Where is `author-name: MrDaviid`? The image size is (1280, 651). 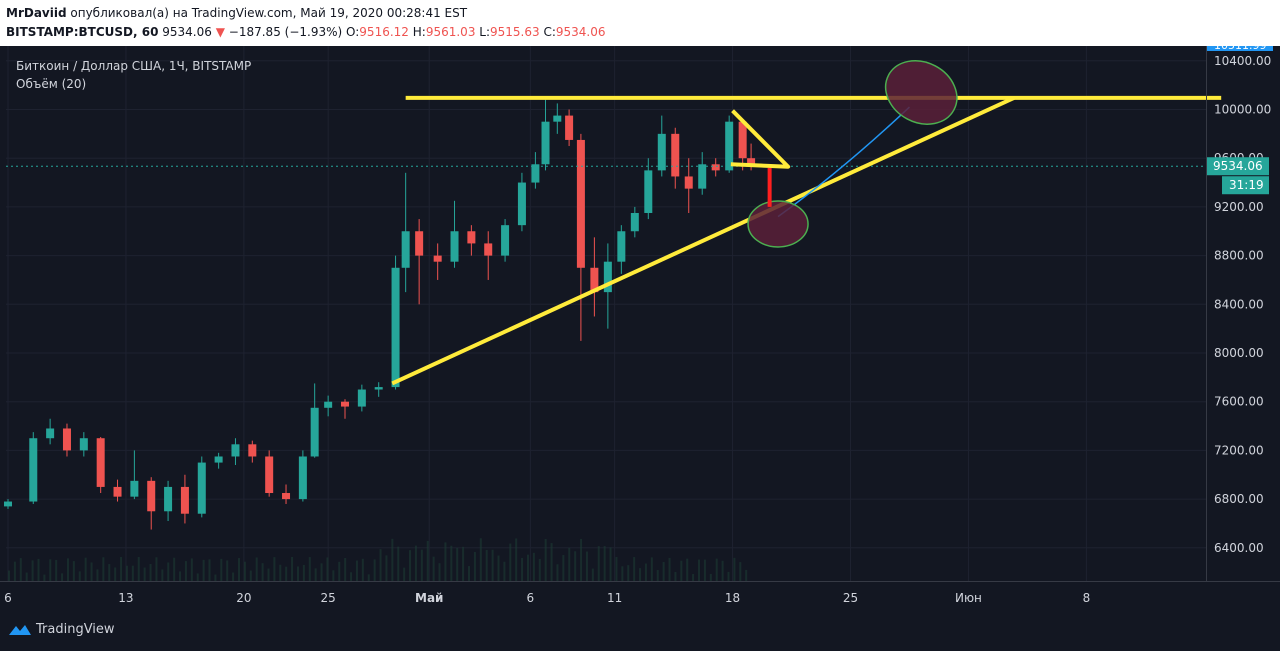 author-name: MrDaviid is located at coordinates (36, 13).